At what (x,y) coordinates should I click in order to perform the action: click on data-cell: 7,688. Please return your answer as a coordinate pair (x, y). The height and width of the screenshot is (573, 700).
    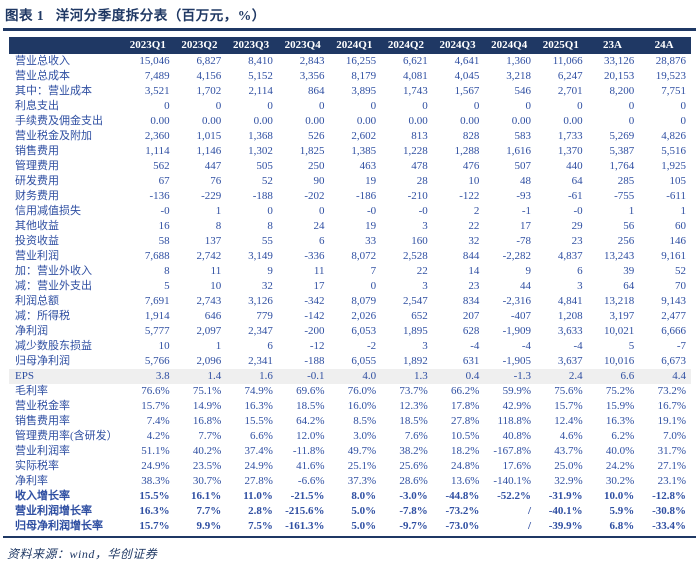
    Looking at the image, I should click on (157, 255).